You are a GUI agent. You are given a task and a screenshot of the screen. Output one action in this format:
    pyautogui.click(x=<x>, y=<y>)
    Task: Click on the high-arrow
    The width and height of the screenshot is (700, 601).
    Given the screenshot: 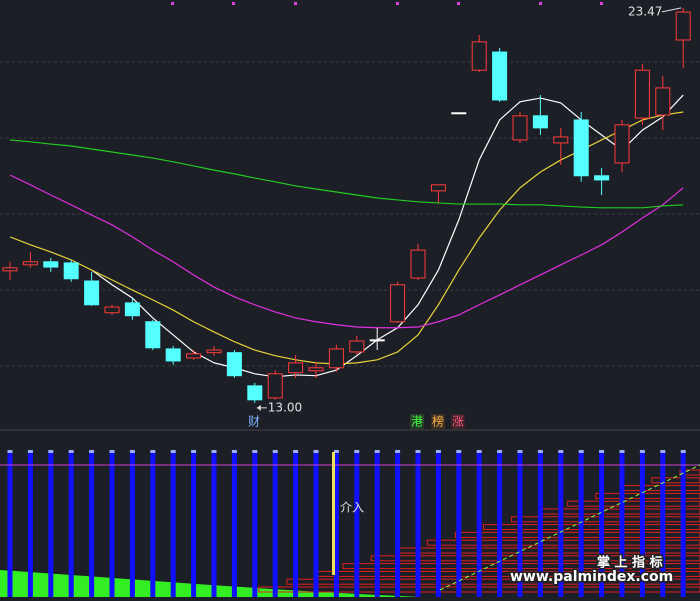 What is the action you would take?
    pyautogui.click(x=671, y=10)
    